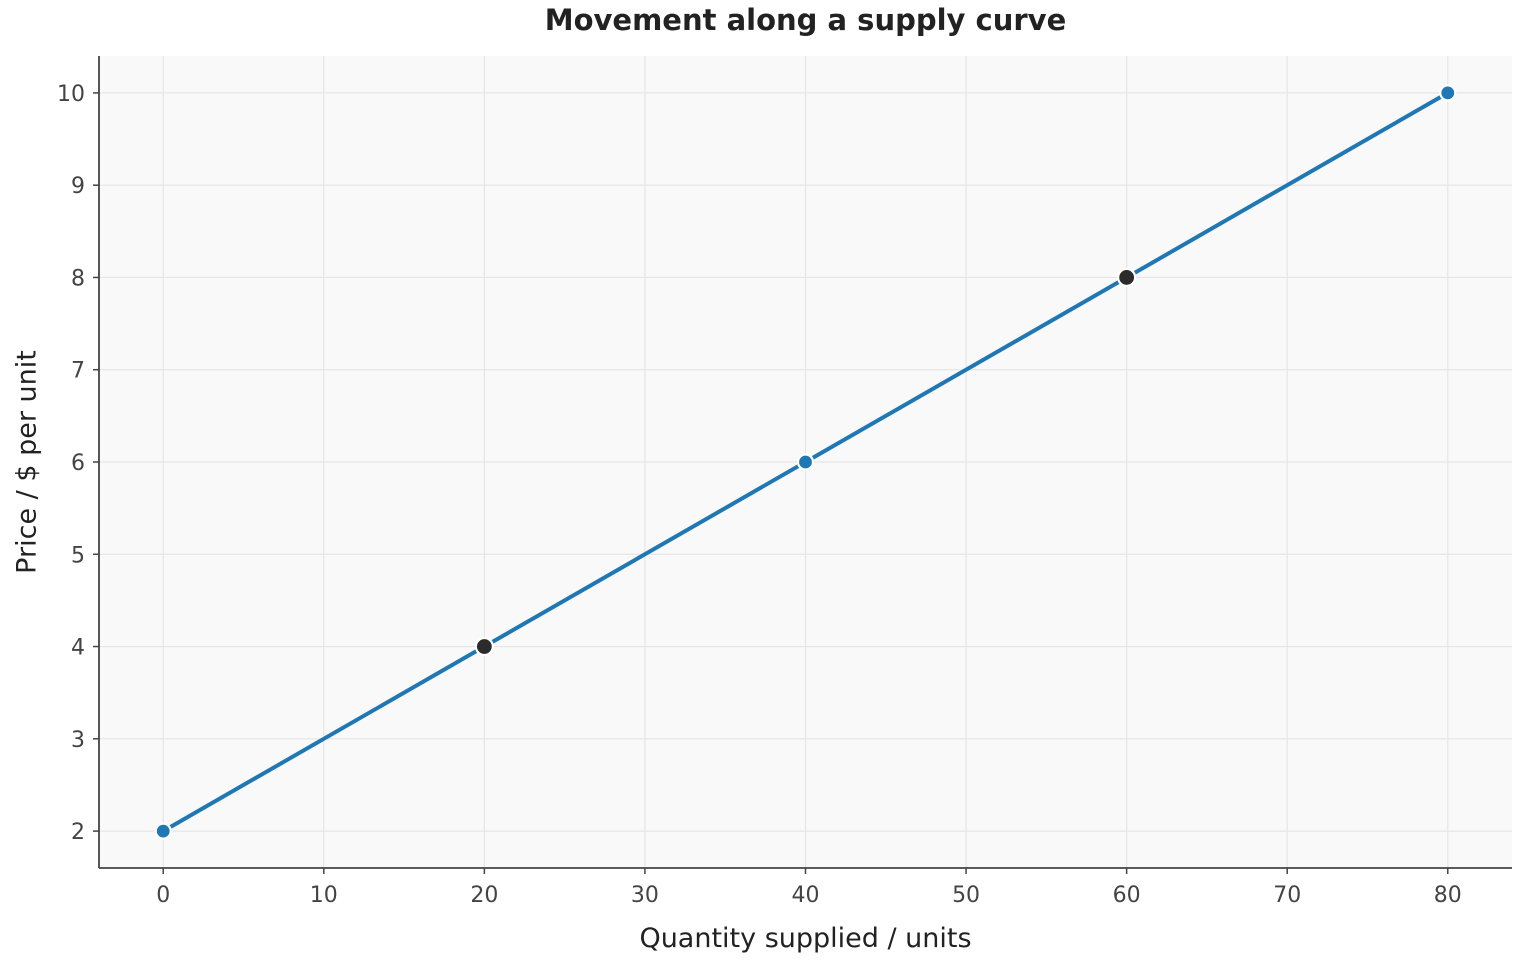 The height and width of the screenshot is (960, 1520). I want to click on x-tick-label: 30, so click(645, 895).